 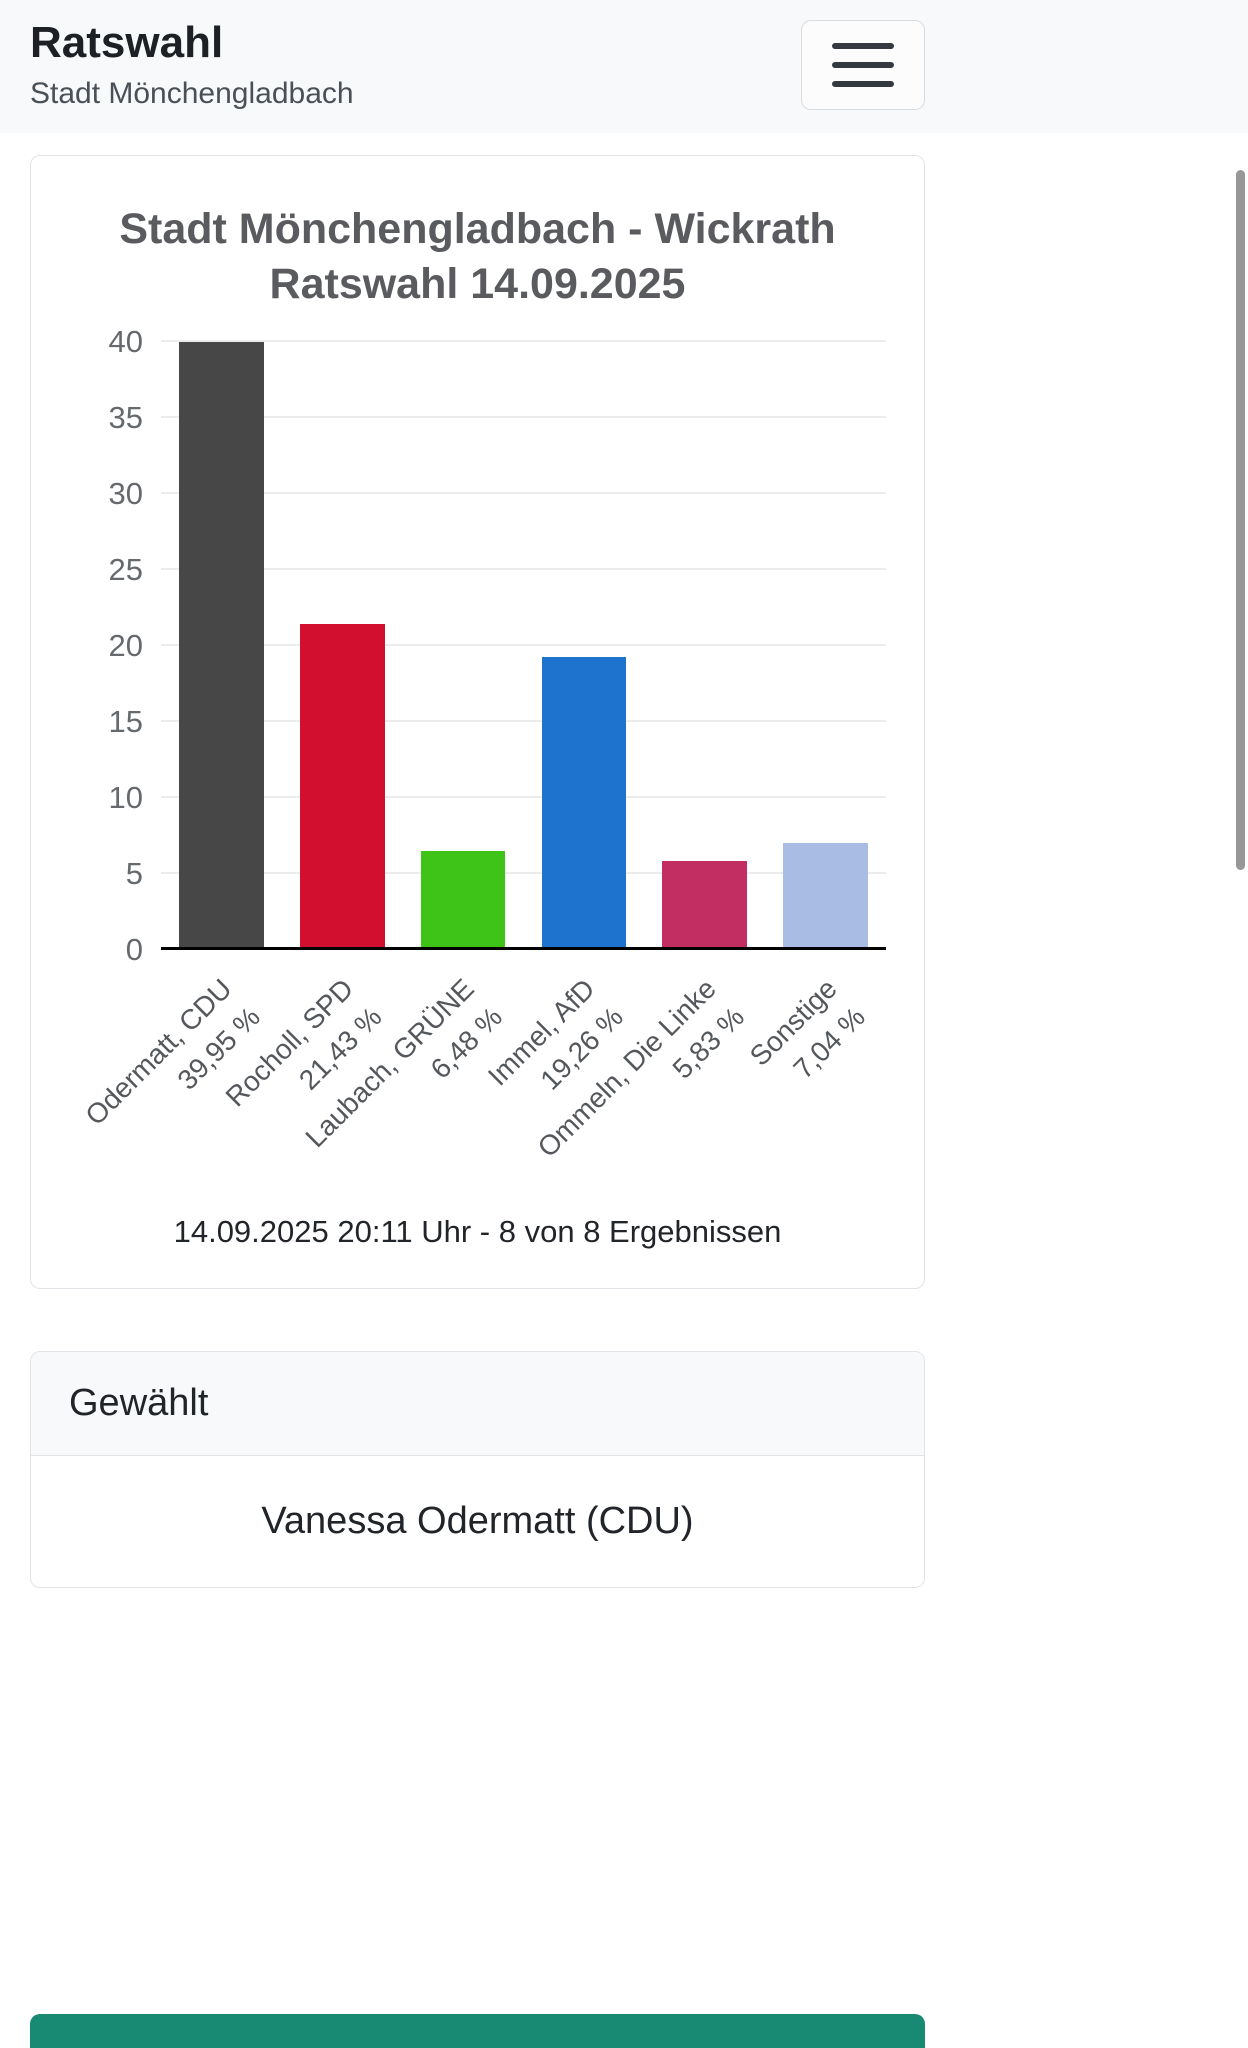 I want to click on next-section-header-partial, so click(x=477, y=2031).